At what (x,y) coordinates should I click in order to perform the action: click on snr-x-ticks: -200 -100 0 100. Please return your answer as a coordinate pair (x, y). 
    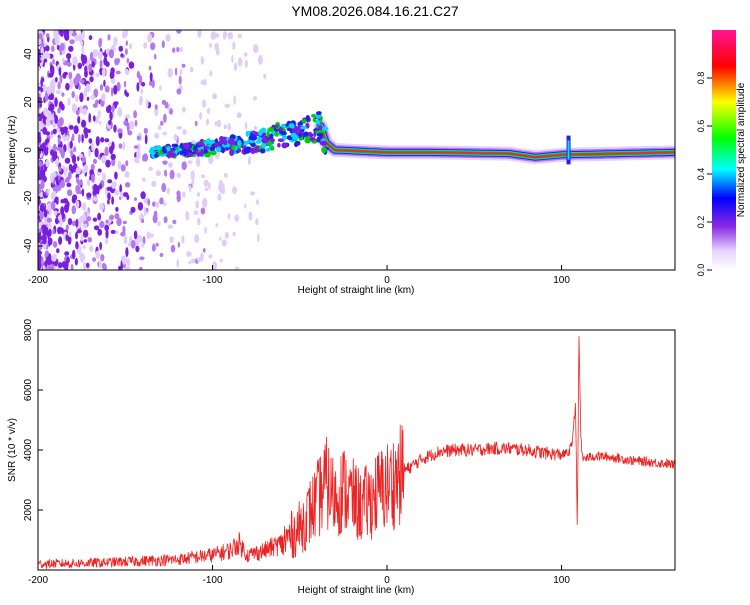
    Looking at the image, I should click on (299, 575).